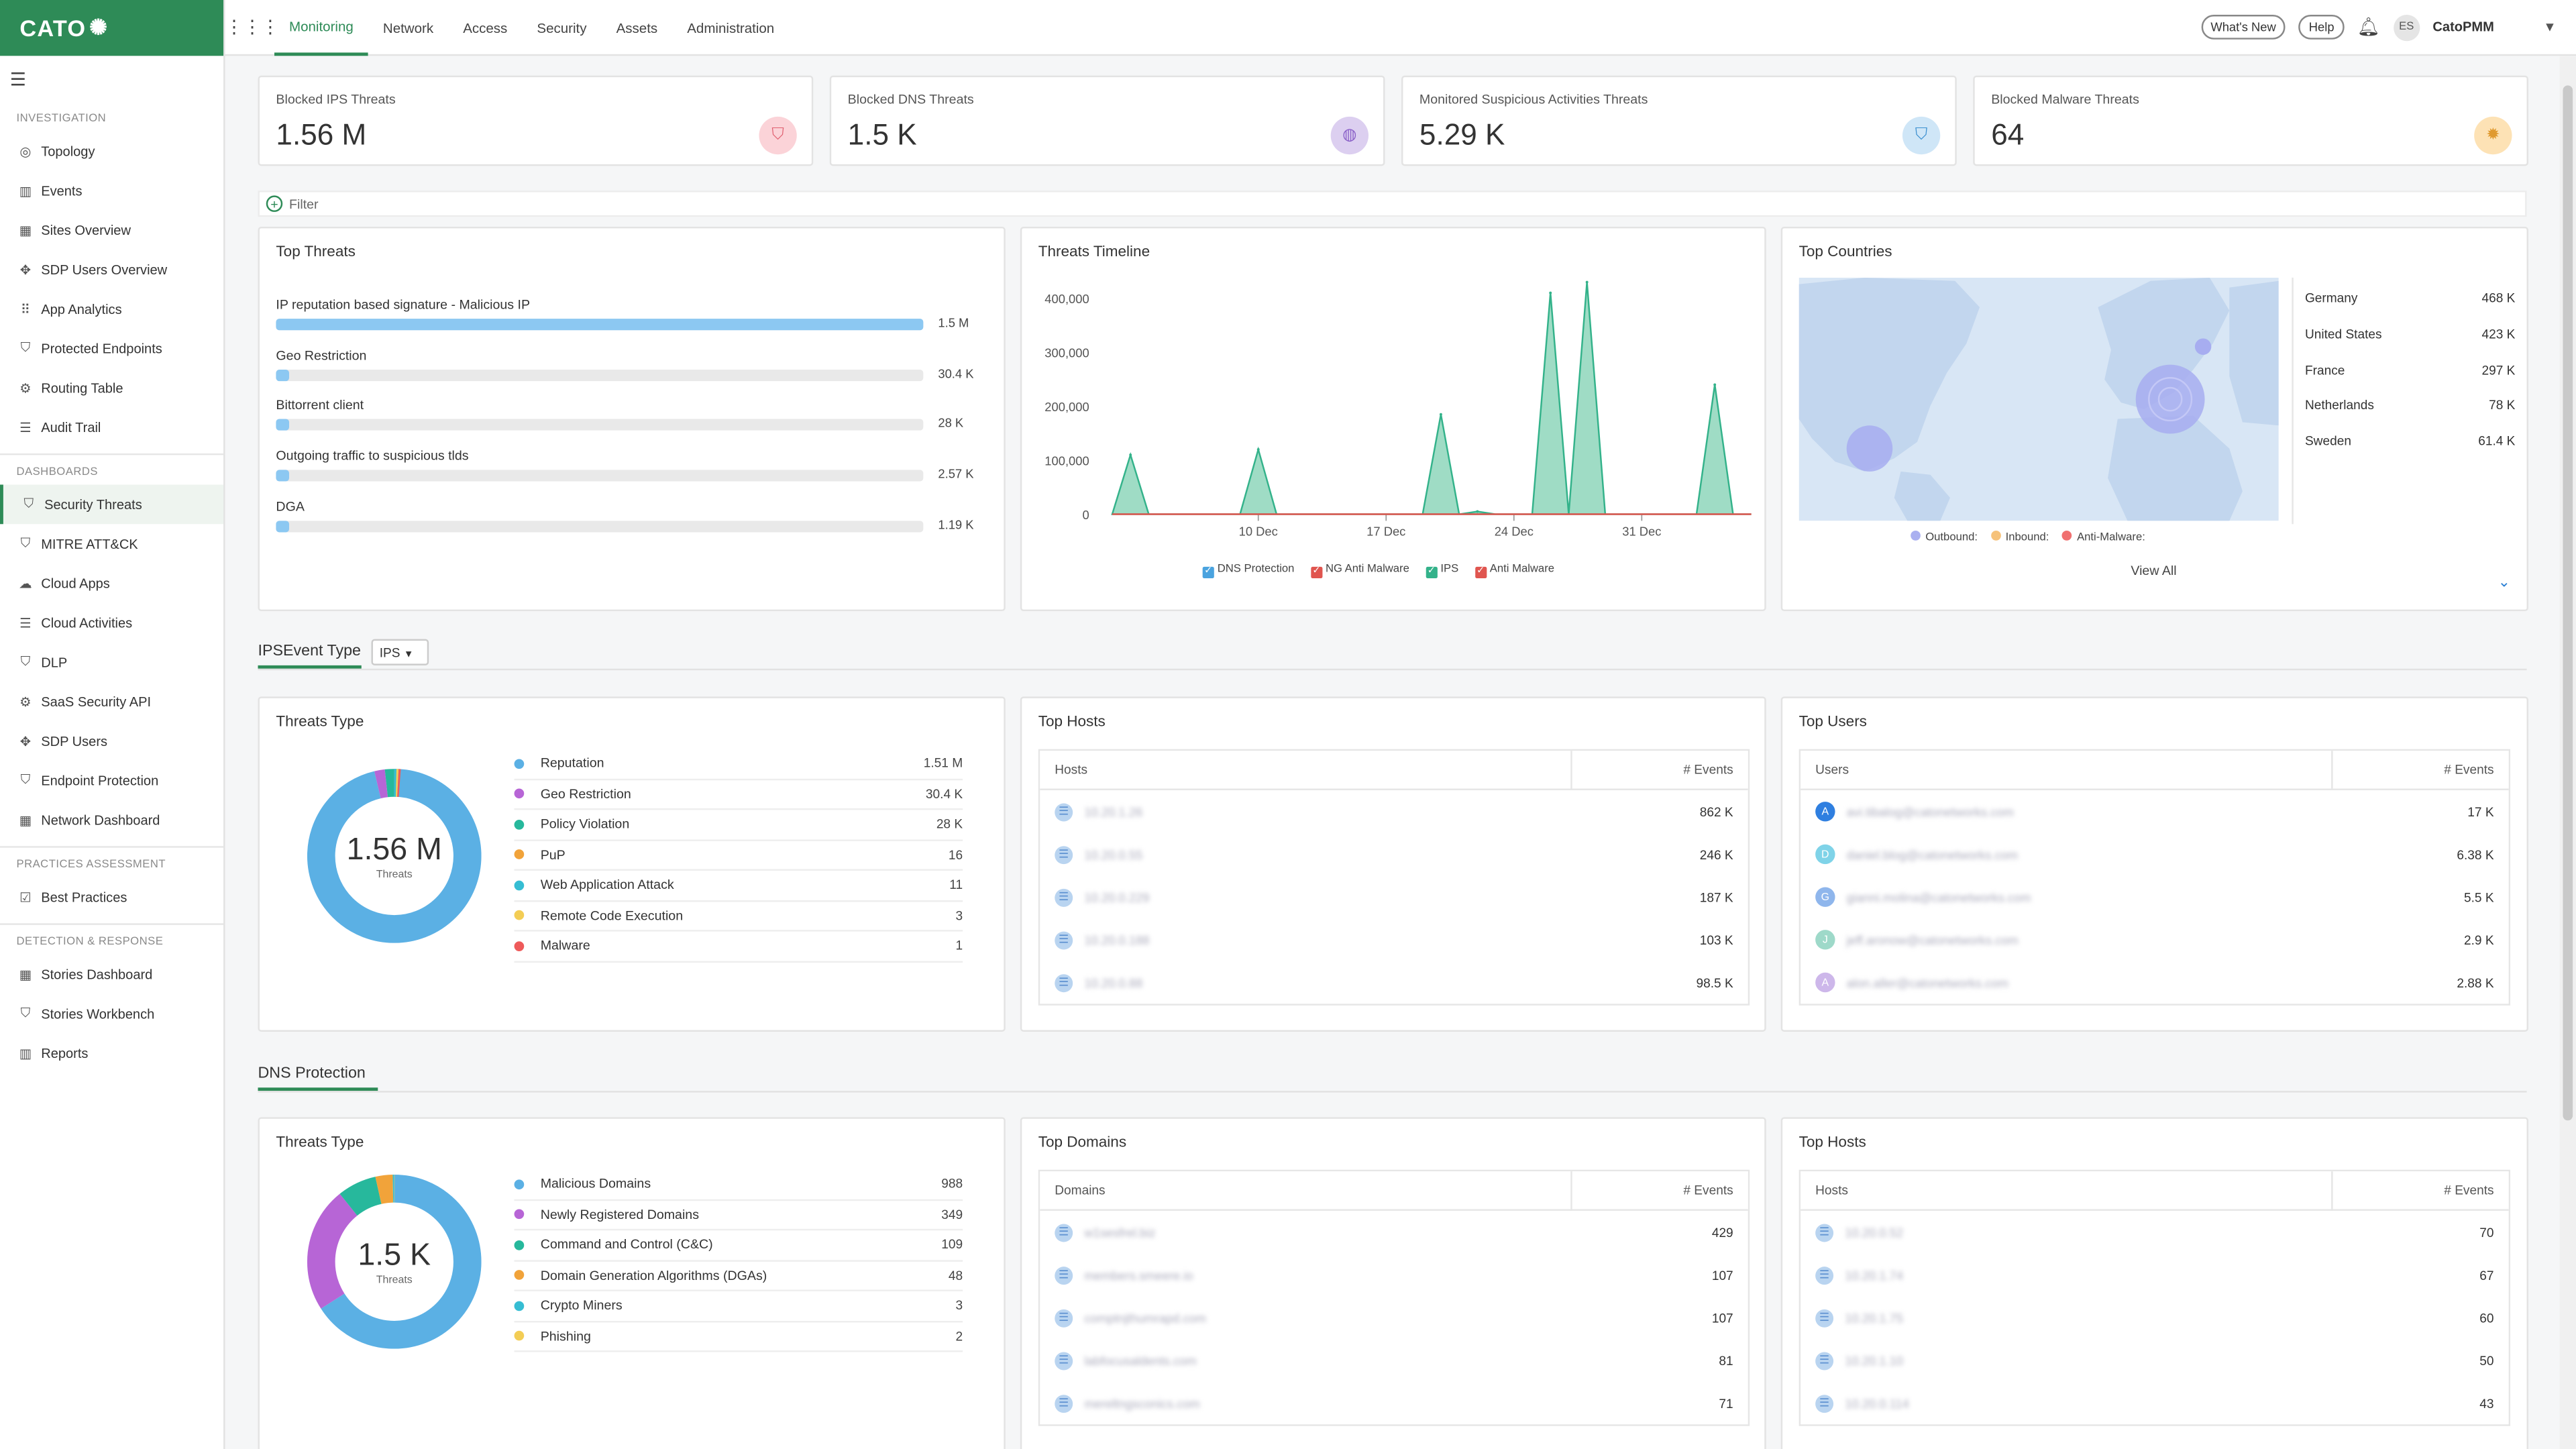  Describe the element at coordinates (1394, 1275) in the screenshot. I see `table-row: ☰ members.smeere.io 107` at that location.